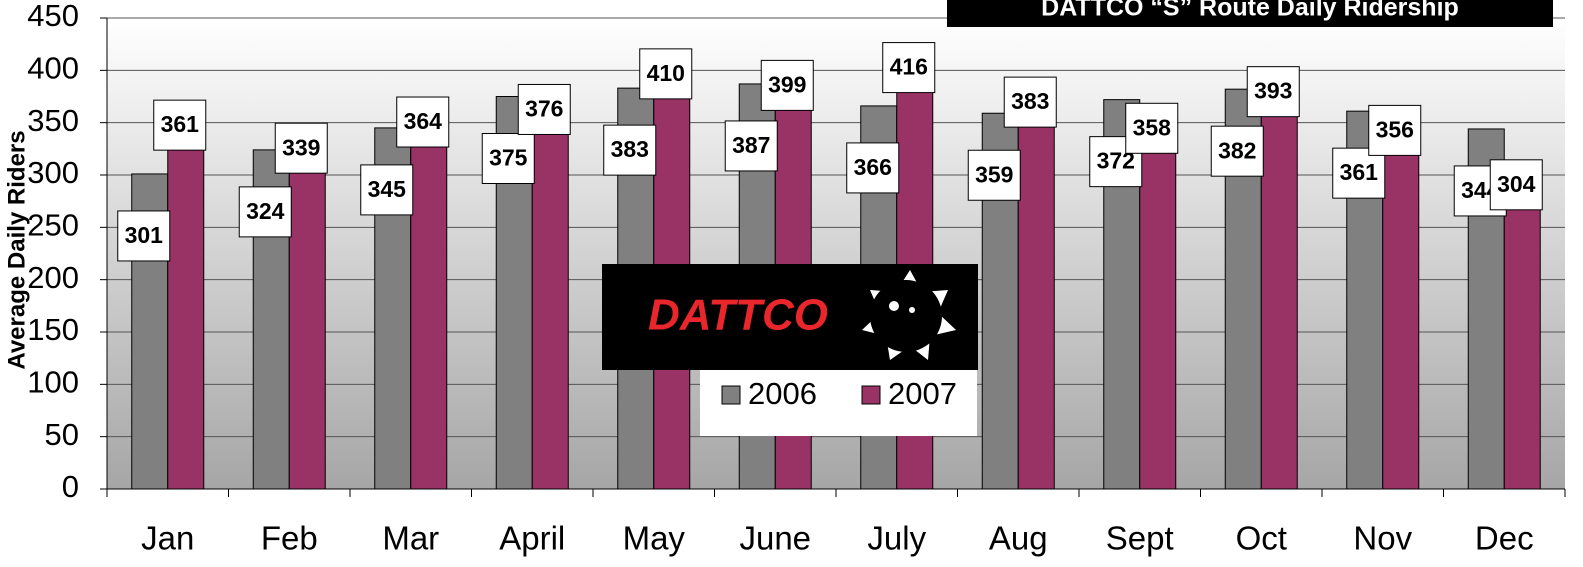  I want to click on data-label: 416, so click(909, 67).